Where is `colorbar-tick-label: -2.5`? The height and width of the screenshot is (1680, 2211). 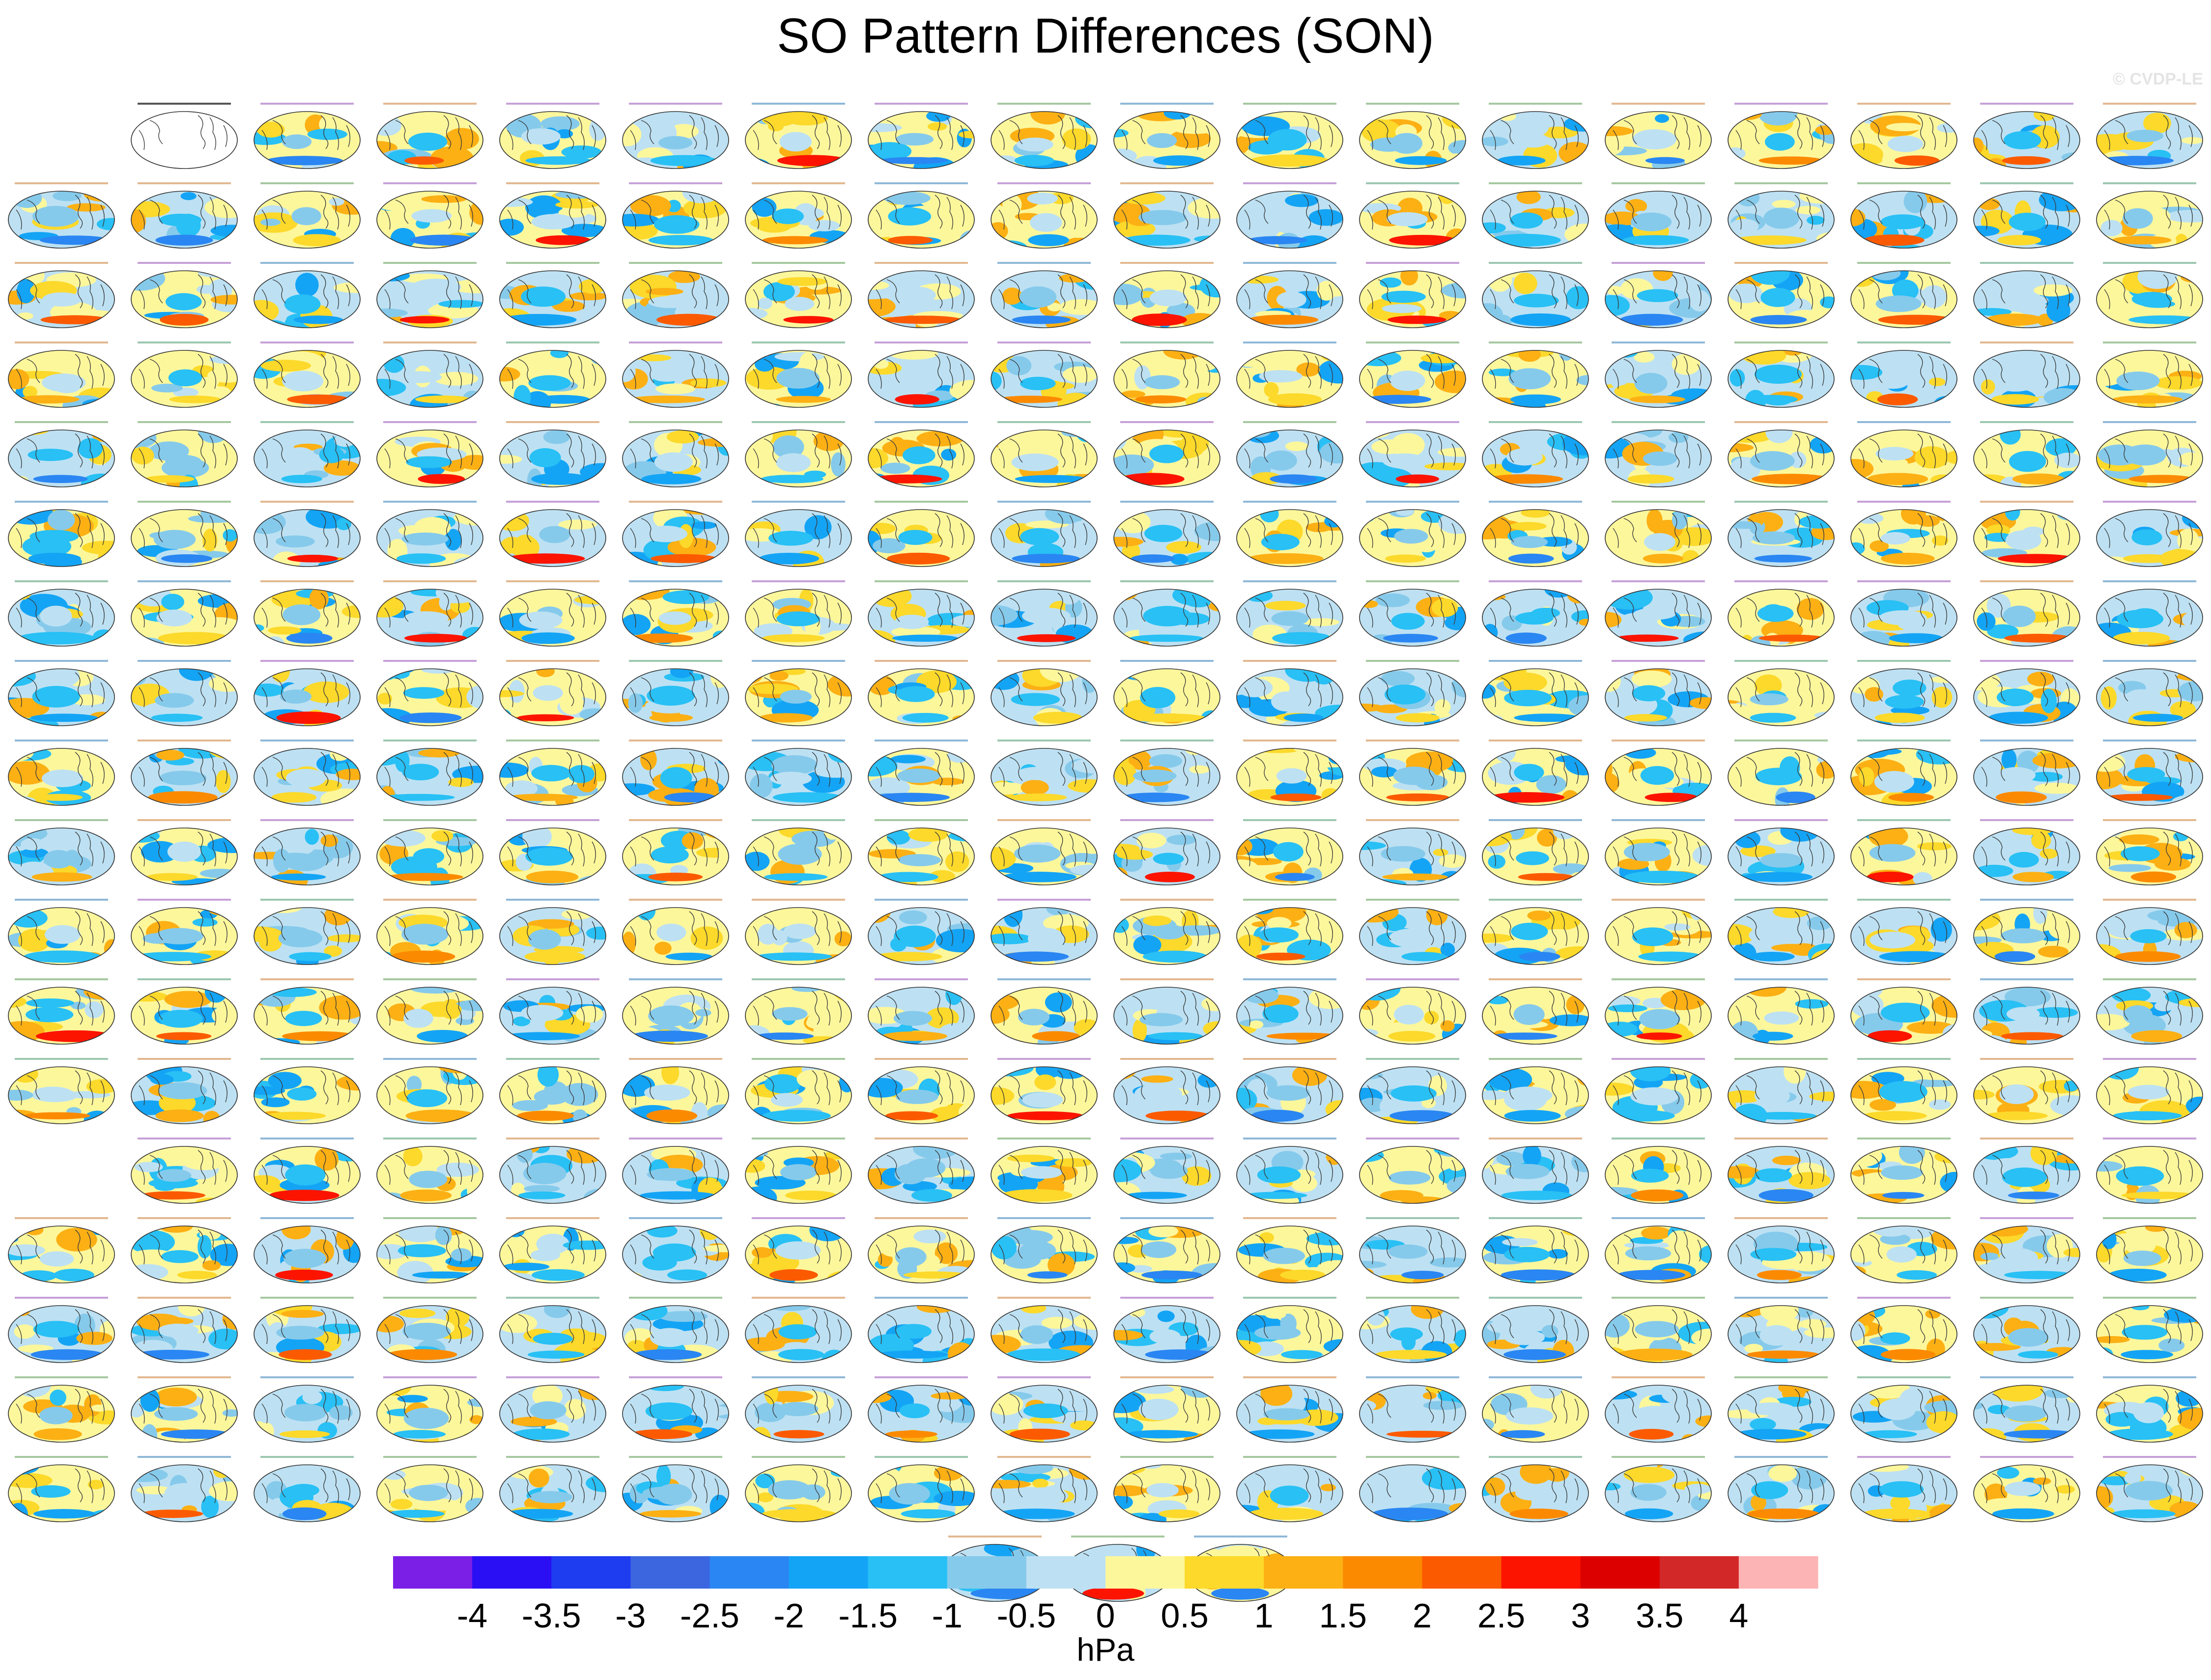
colorbar-tick-label: -2.5 is located at coordinates (709, 1615).